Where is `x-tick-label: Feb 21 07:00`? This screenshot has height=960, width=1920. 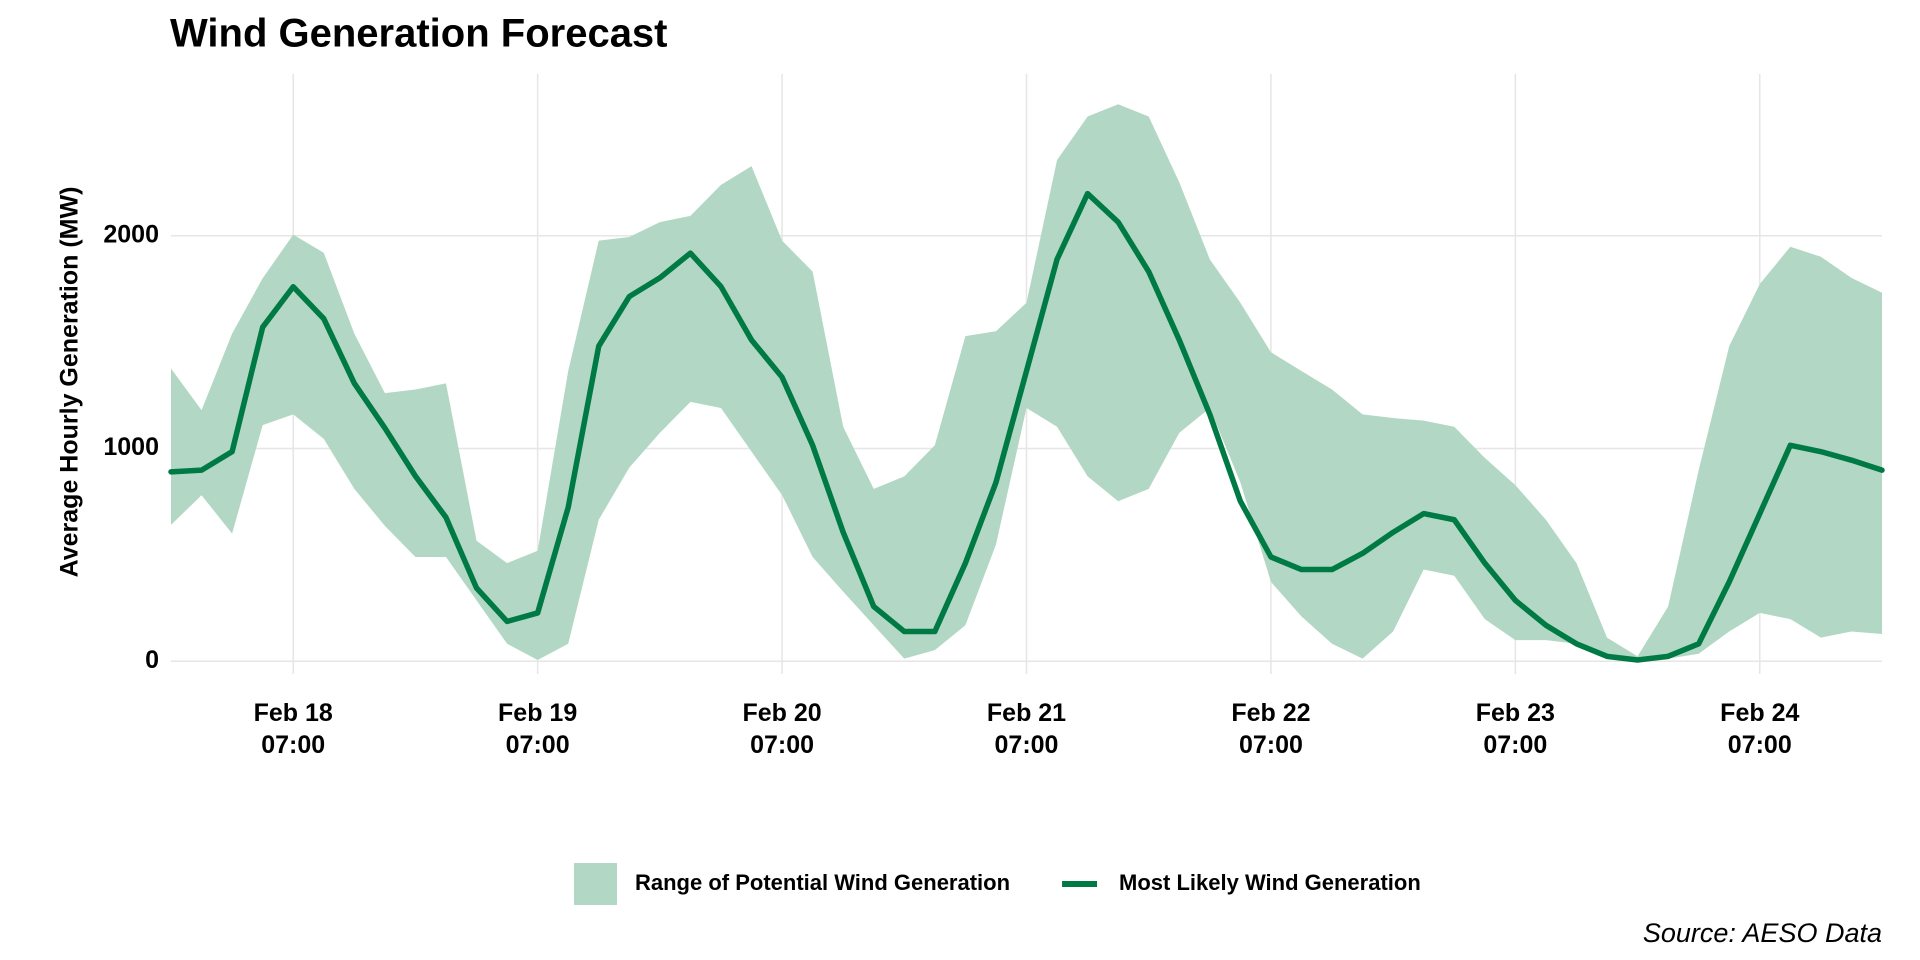
x-tick-label: Feb 21 07:00 is located at coordinates (1026, 729).